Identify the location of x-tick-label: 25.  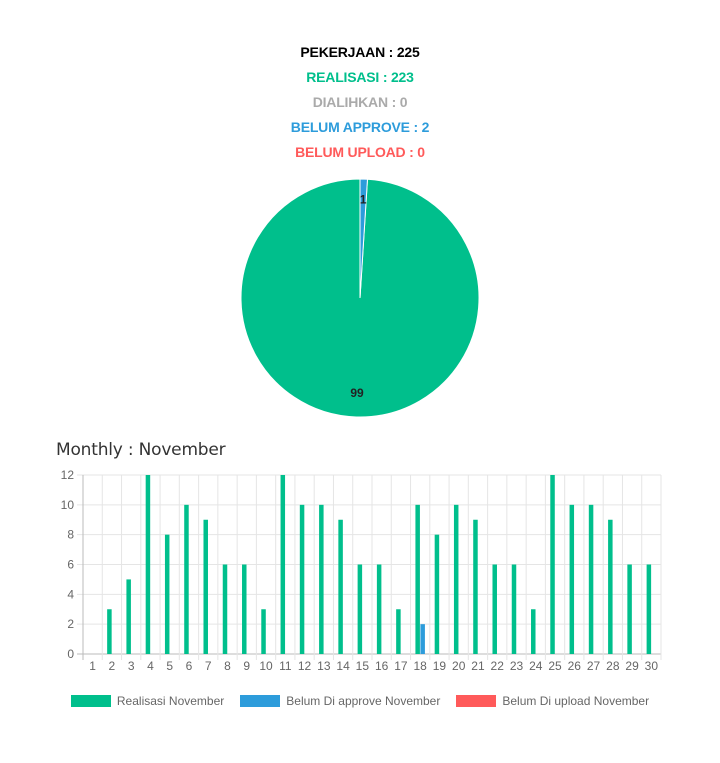
(555, 666).